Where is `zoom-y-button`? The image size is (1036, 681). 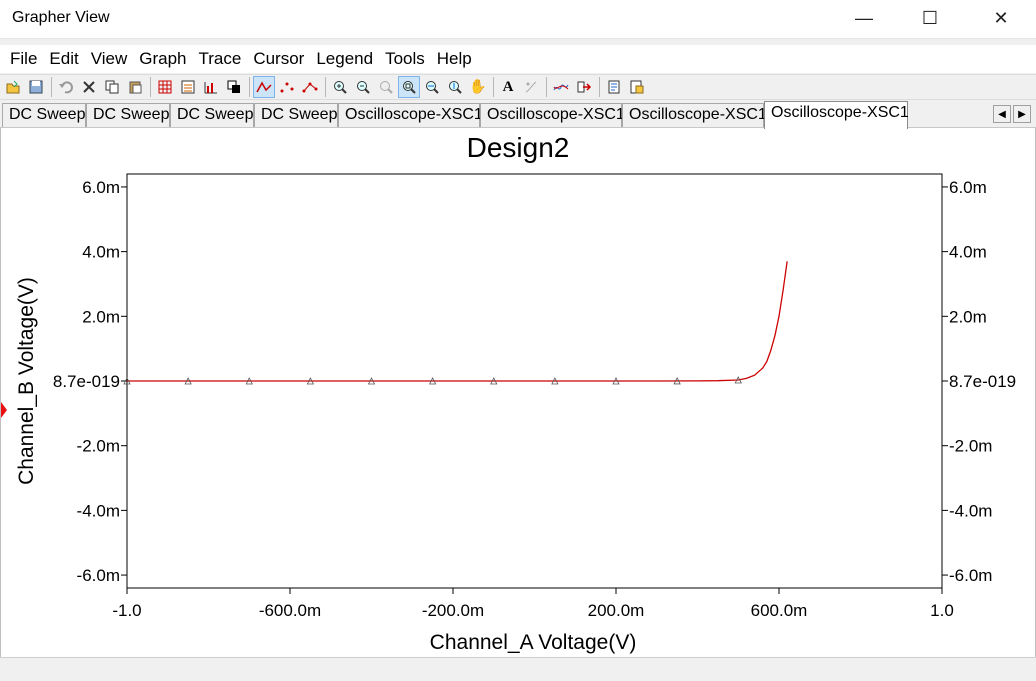
zoom-y-button is located at coordinates (455, 87).